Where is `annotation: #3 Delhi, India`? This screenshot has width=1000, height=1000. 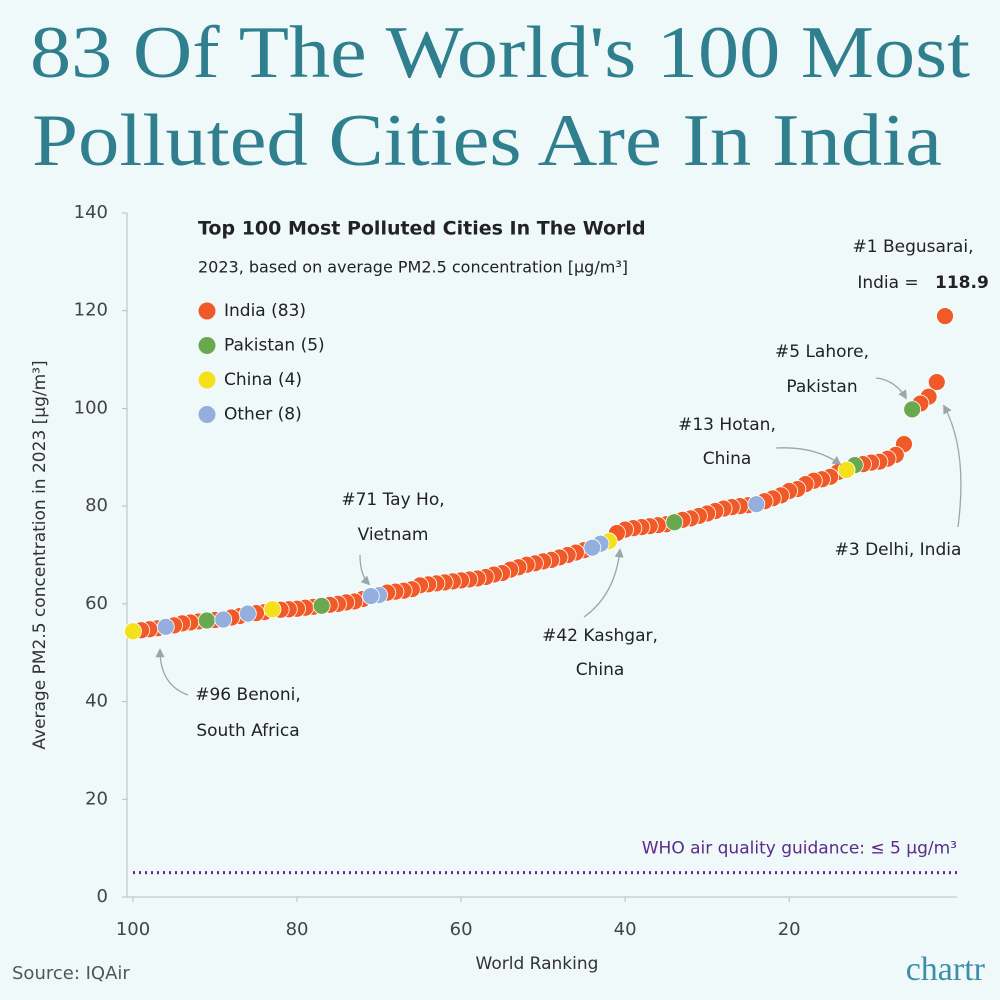
annotation: #3 Delhi, India is located at coordinates (898, 550).